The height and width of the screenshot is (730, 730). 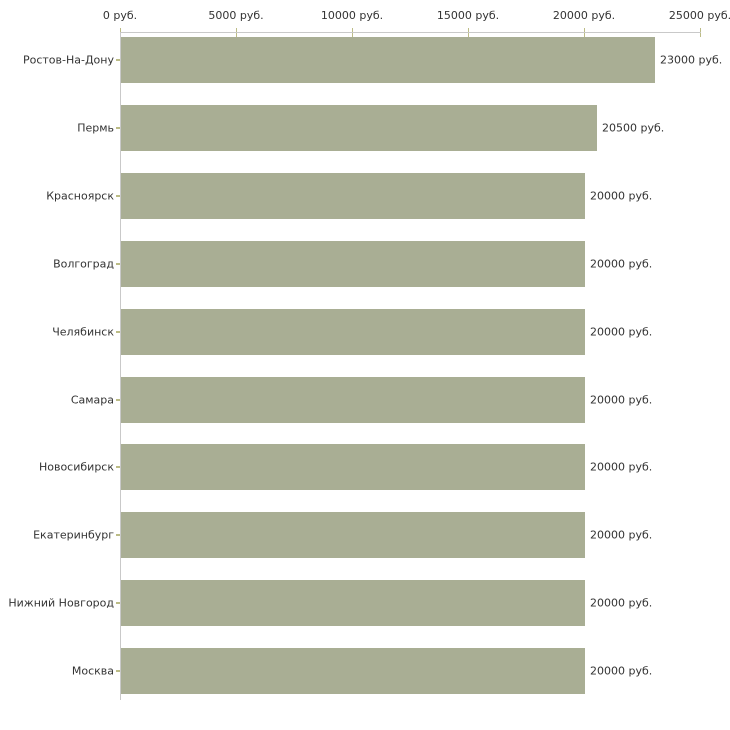 What do you see at coordinates (83, 264) in the screenshot?
I see `category-label: Волгоград` at bounding box center [83, 264].